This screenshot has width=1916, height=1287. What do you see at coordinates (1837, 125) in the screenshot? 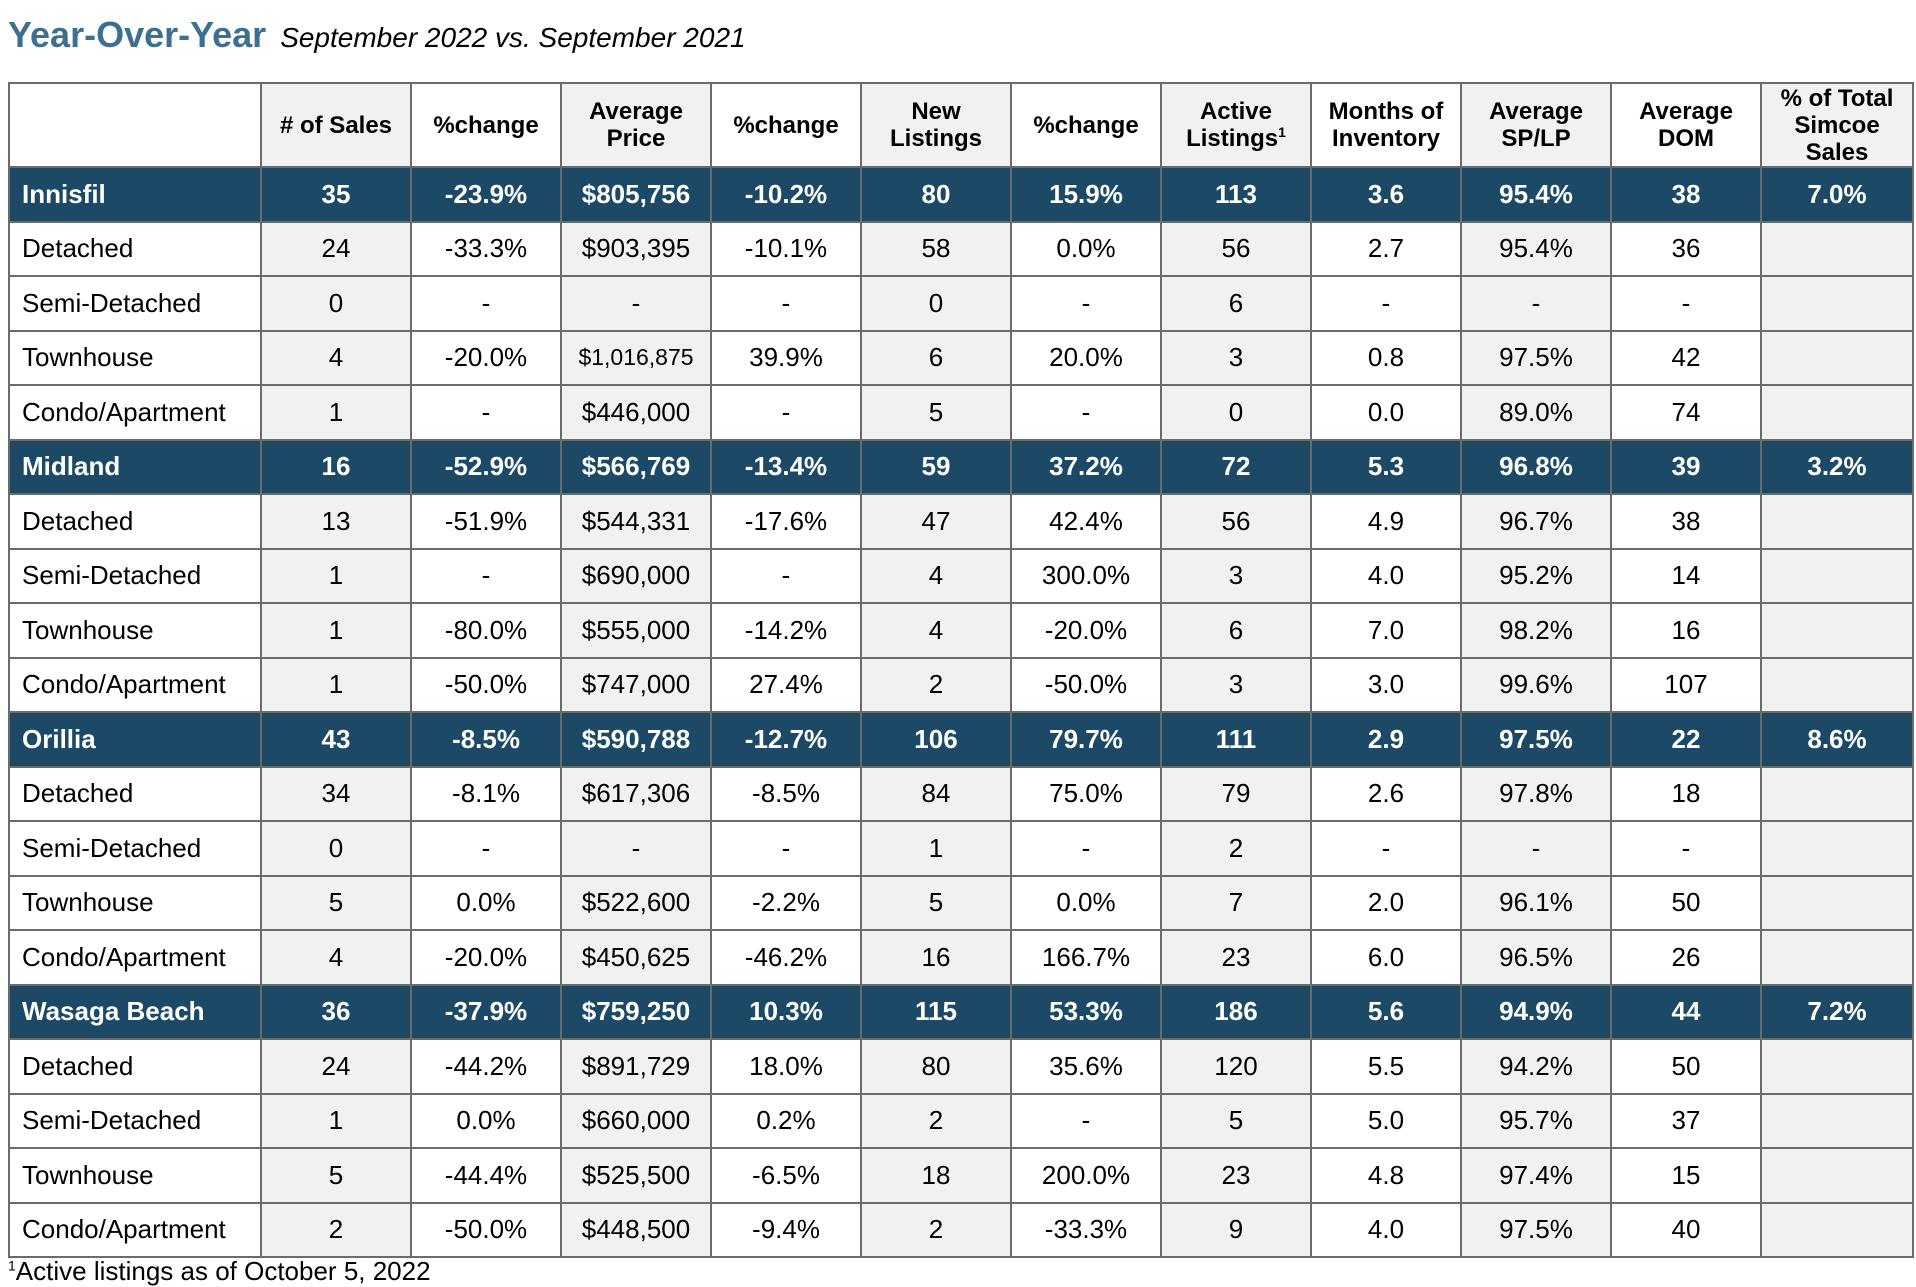
I see `header-cell: % of Total Simcoe Sales` at bounding box center [1837, 125].